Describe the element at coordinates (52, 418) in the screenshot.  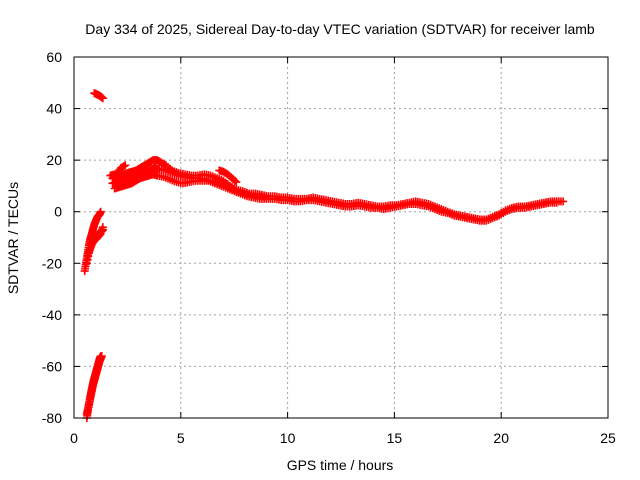
I see `y-tick-label: -80` at that location.